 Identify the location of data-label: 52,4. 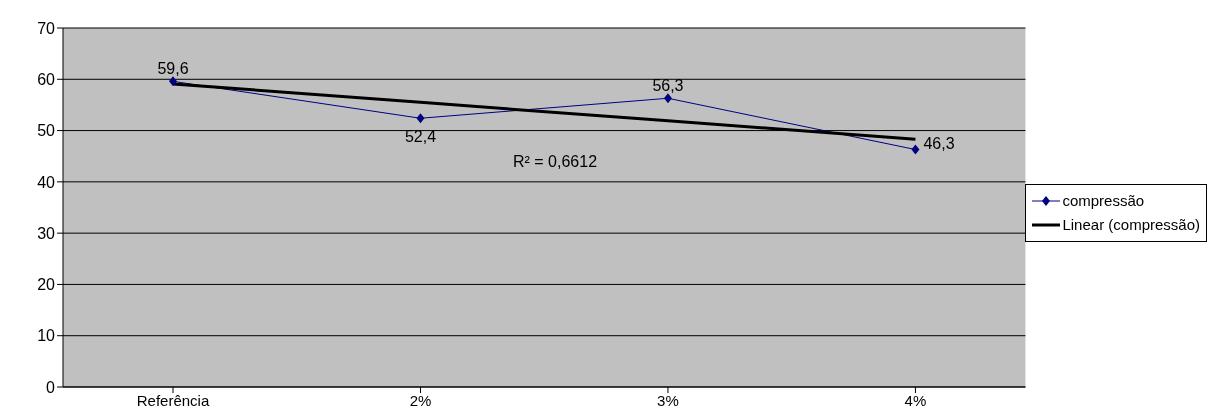
(420, 137).